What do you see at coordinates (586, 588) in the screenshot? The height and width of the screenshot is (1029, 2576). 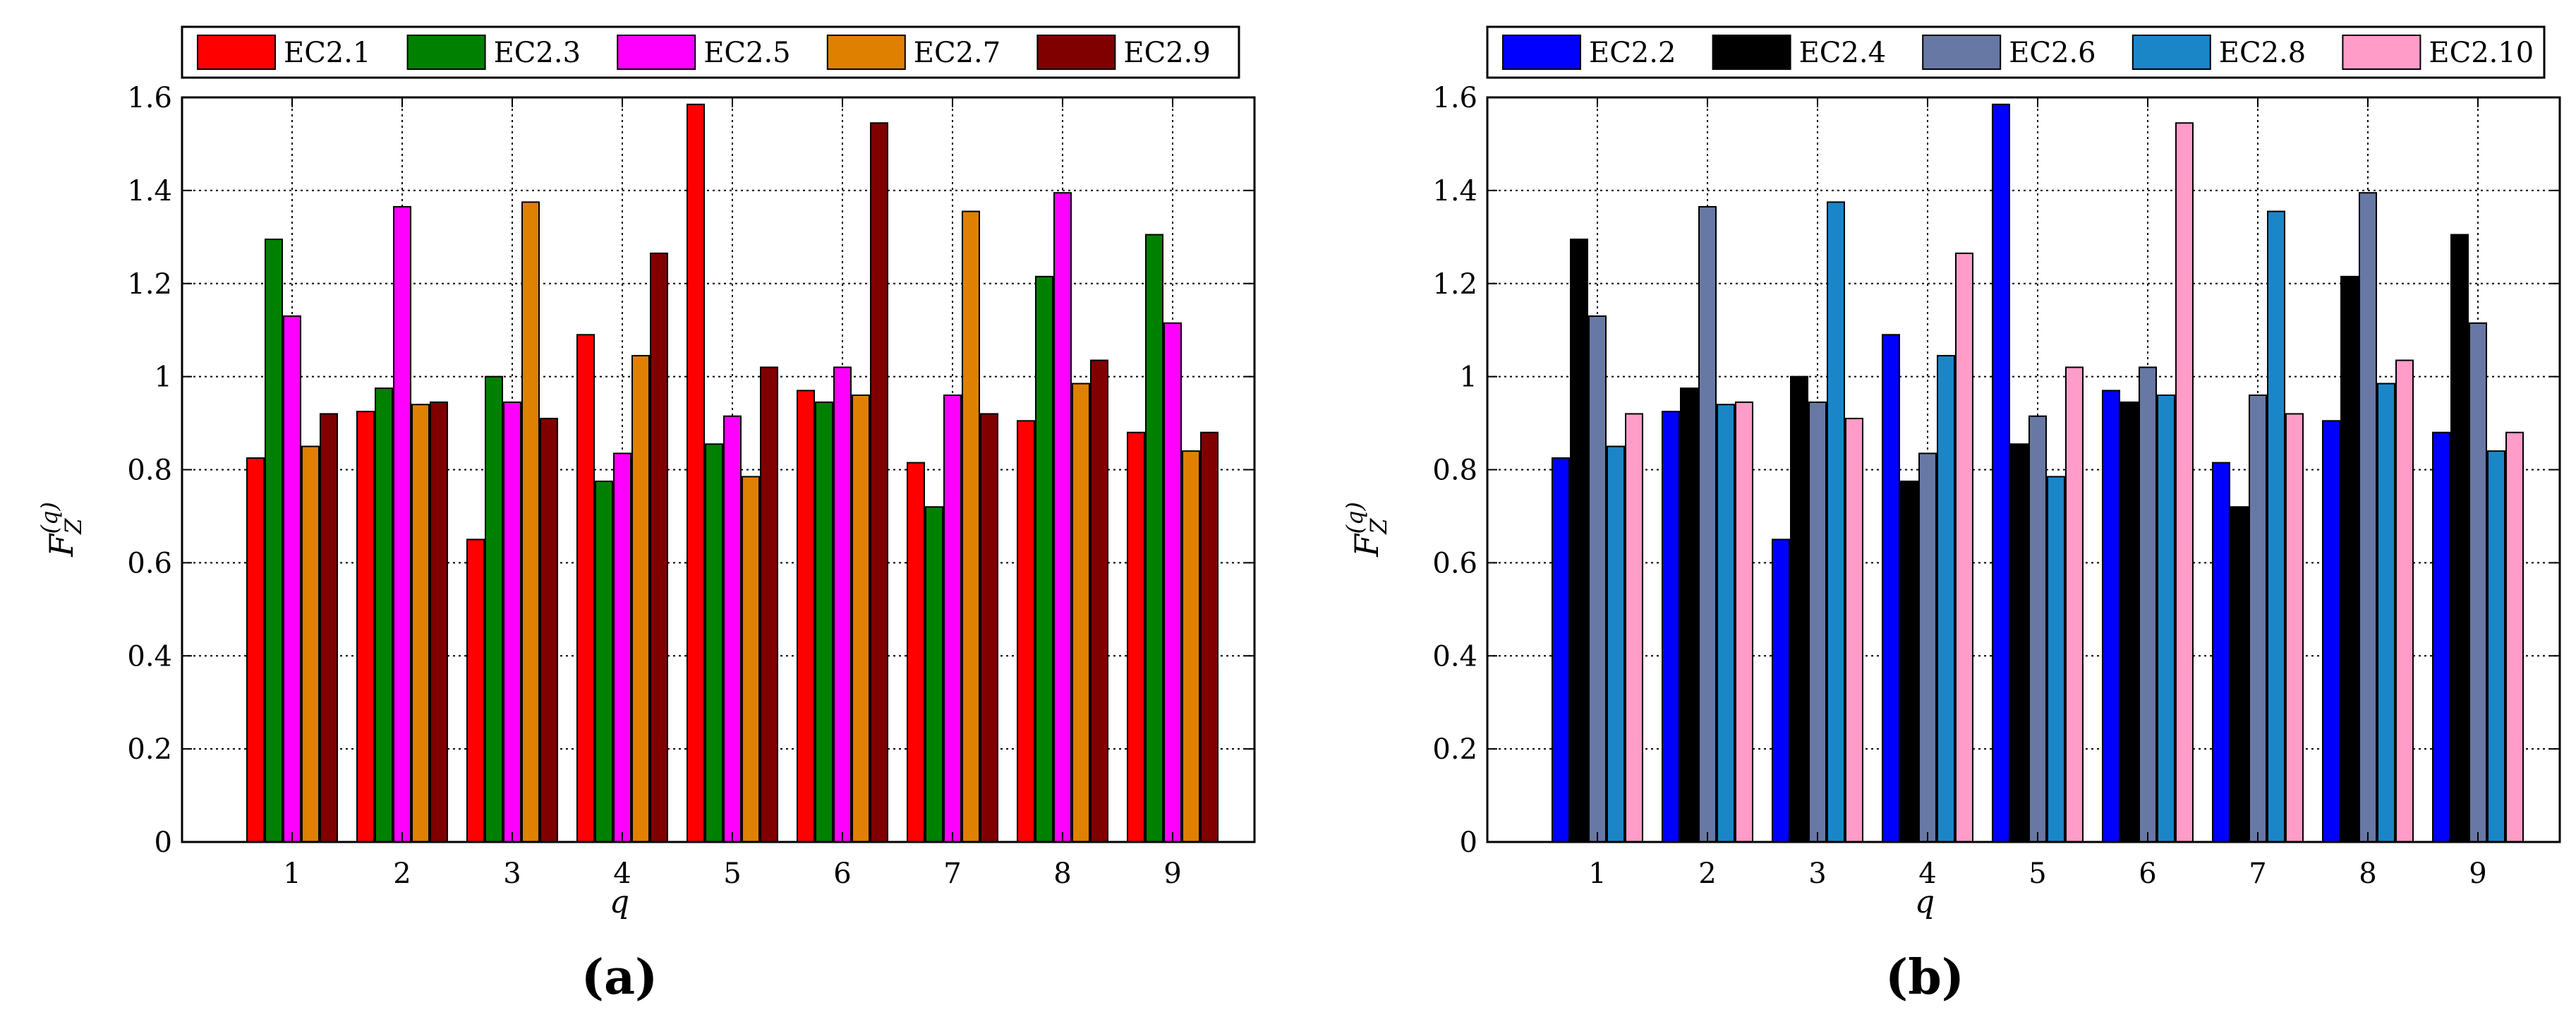 I see `bar-EC2.1-q4` at bounding box center [586, 588].